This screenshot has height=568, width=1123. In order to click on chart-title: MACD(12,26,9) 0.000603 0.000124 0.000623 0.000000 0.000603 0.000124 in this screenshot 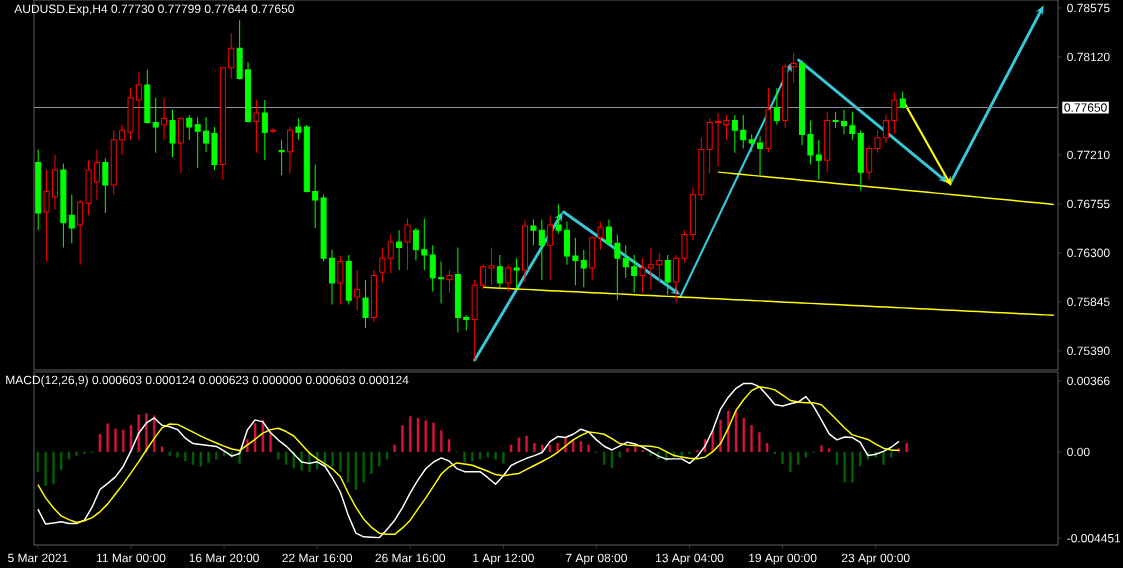, I will do `click(207, 381)`.